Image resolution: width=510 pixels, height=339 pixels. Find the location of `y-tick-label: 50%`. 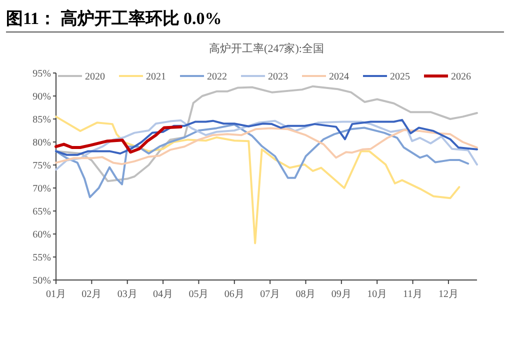

y-tick-label: 50% is located at coordinates (41, 281).